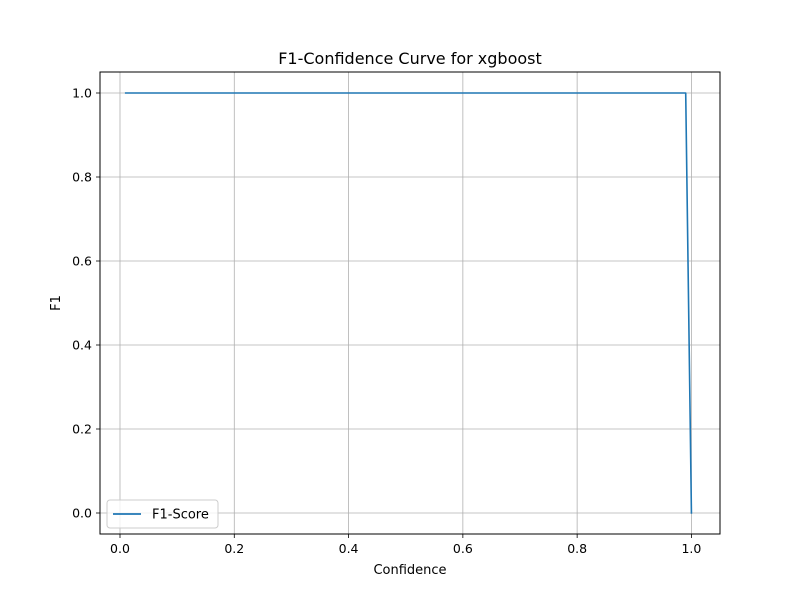 The image size is (800, 600). I want to click on x-tick-label: 1.0, so click(691, 548).